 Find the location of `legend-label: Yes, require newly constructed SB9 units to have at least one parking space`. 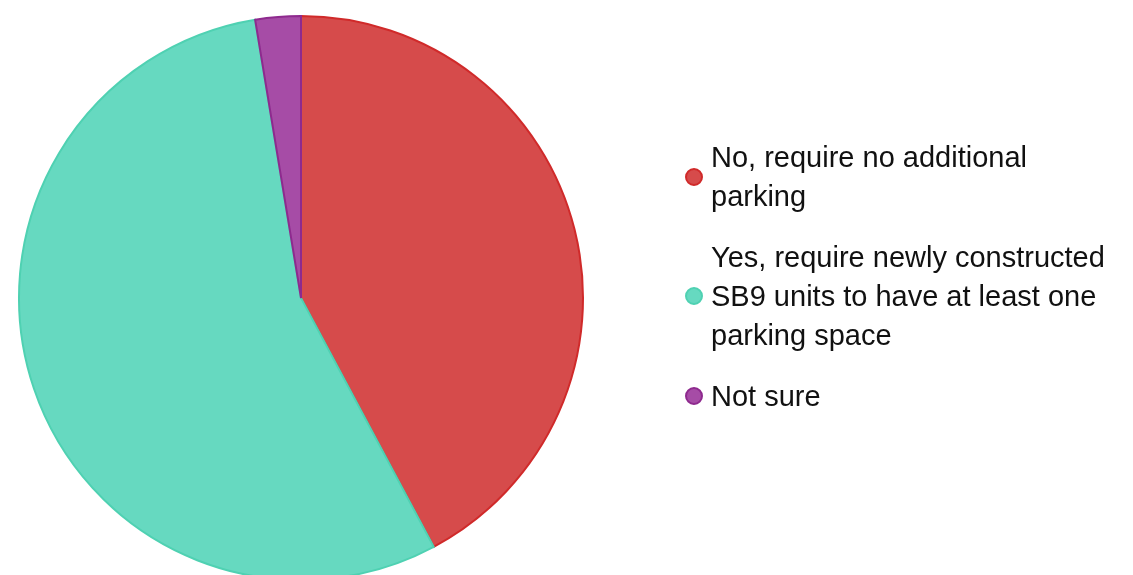

legend-label: Yes, require newly constructed SB9 units to have at least one parking space is located at coordinates (908, 296).